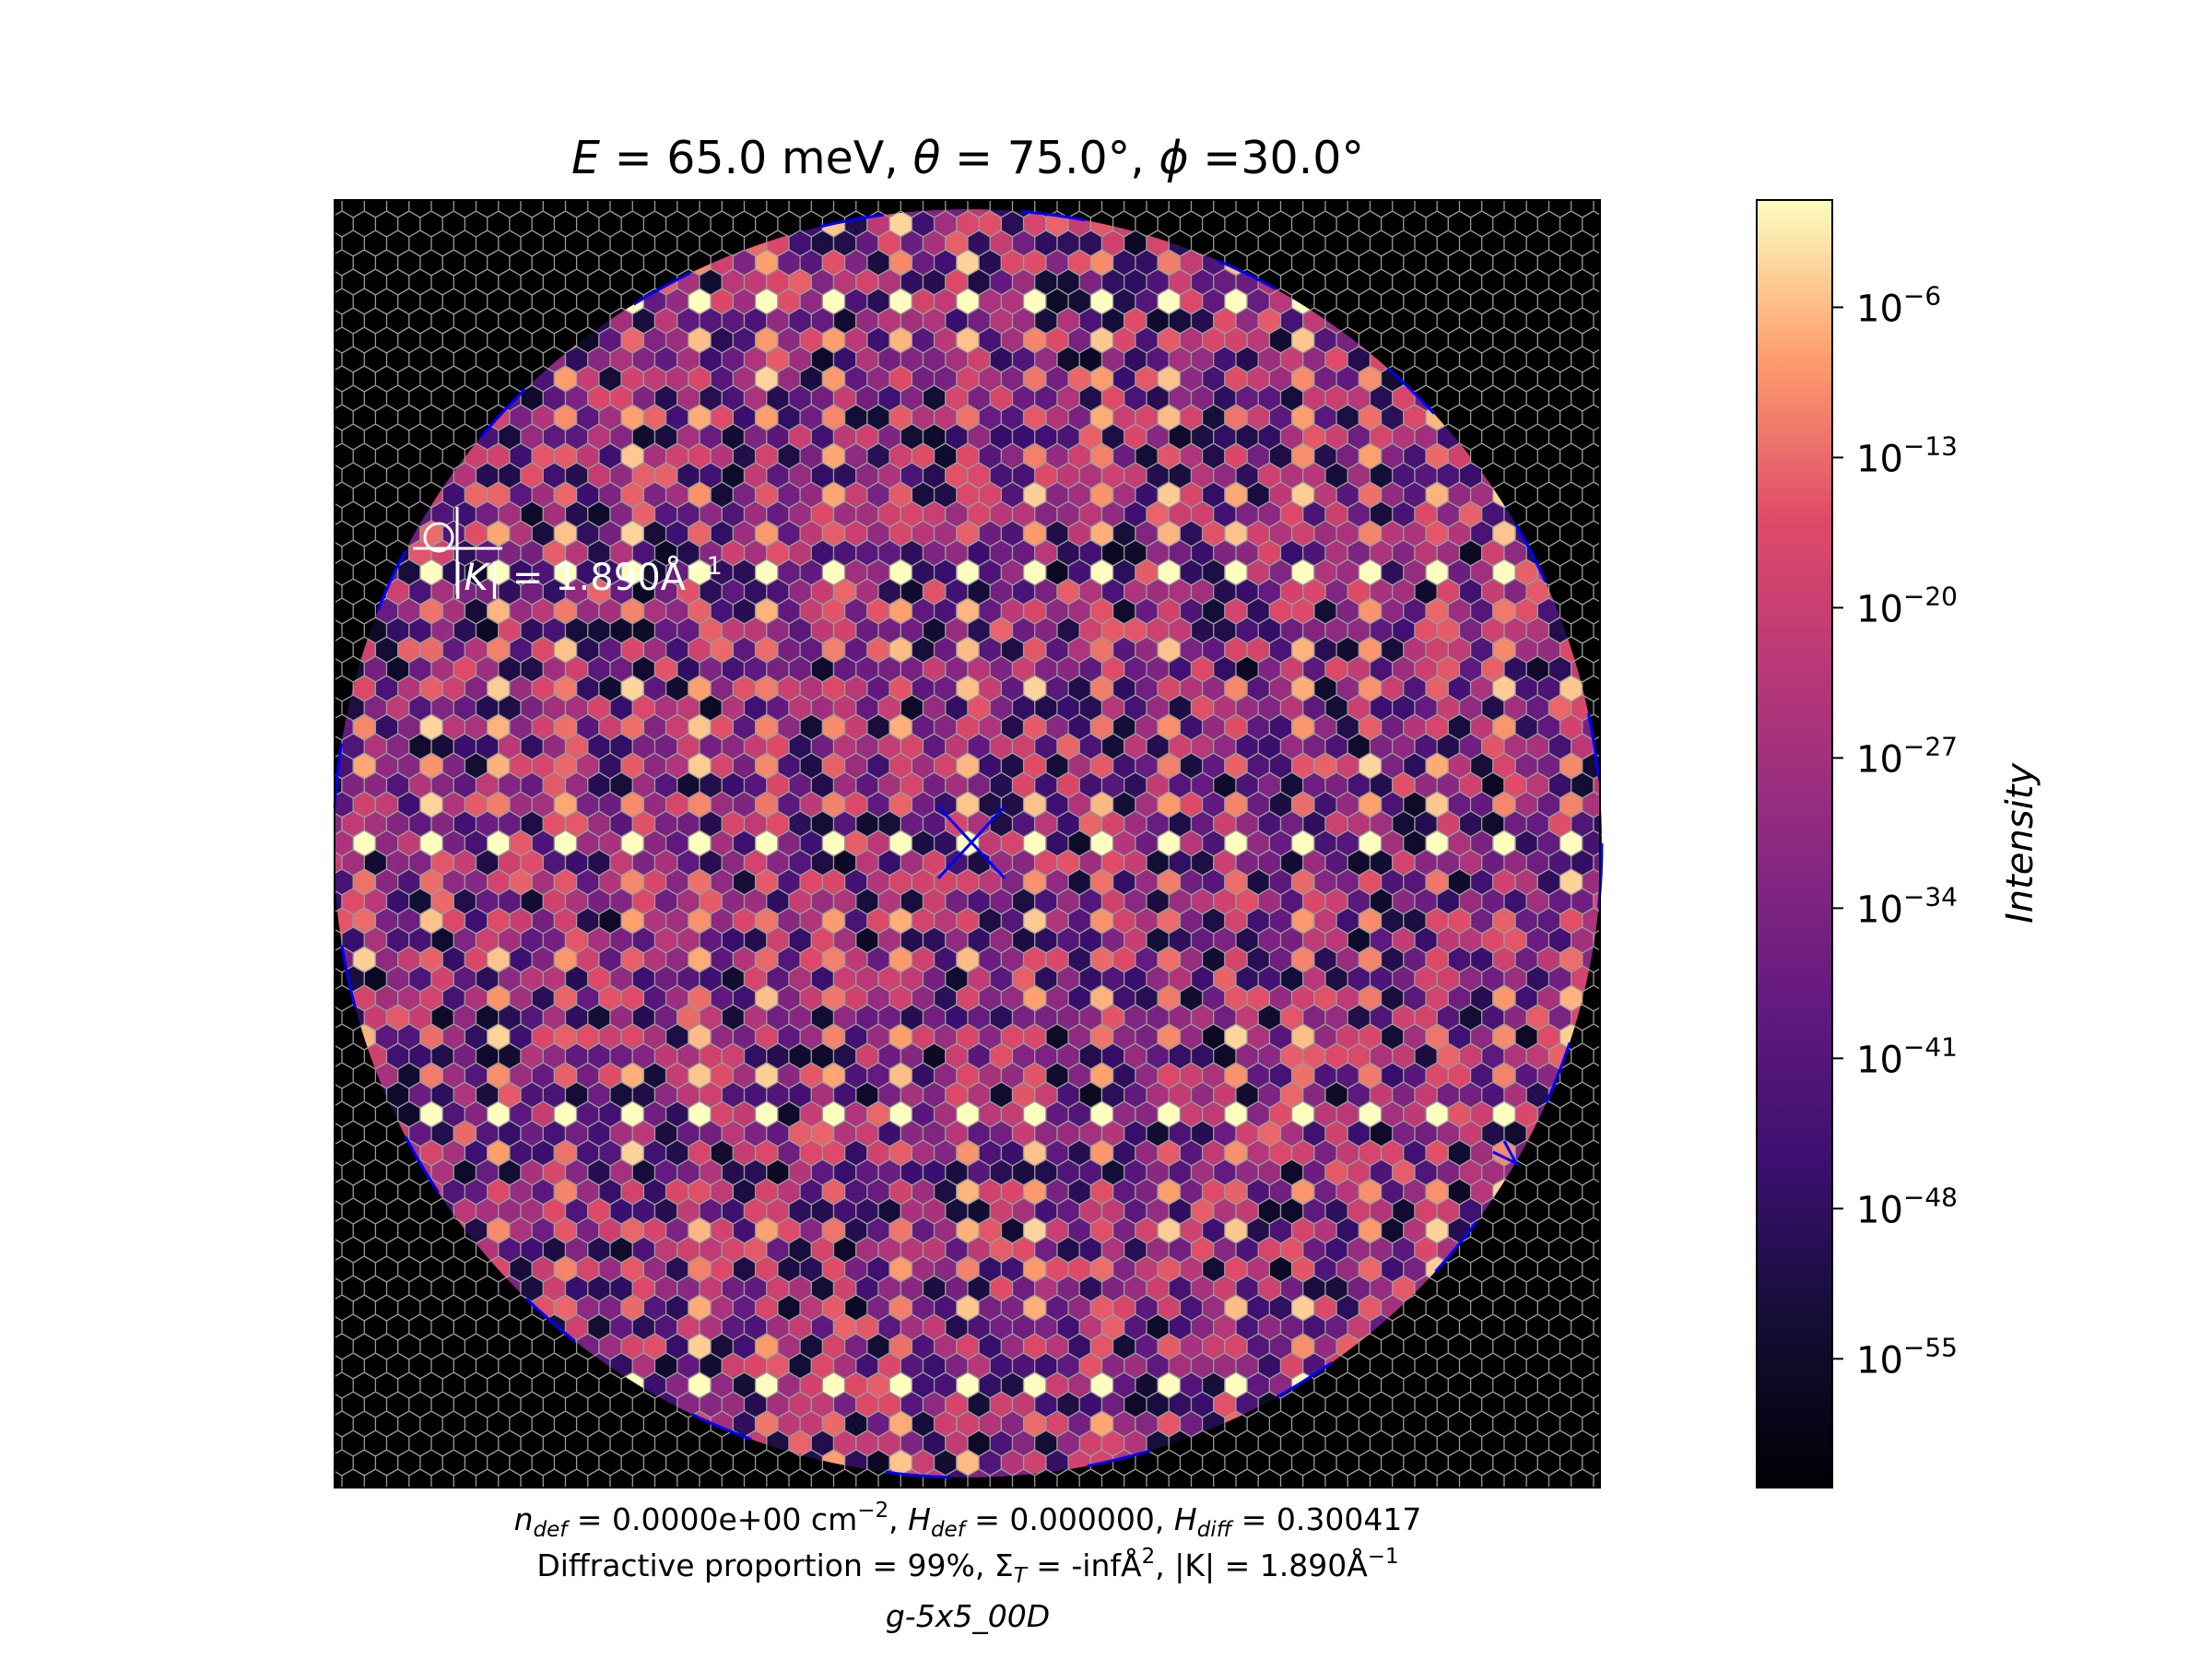 The width and height of the screenshot is (2212, 1659). What do you see at coordinates (2020, 843) in the screenshot?
I see `colorbar-label: Intensity` at bounding box center [2020, 843].